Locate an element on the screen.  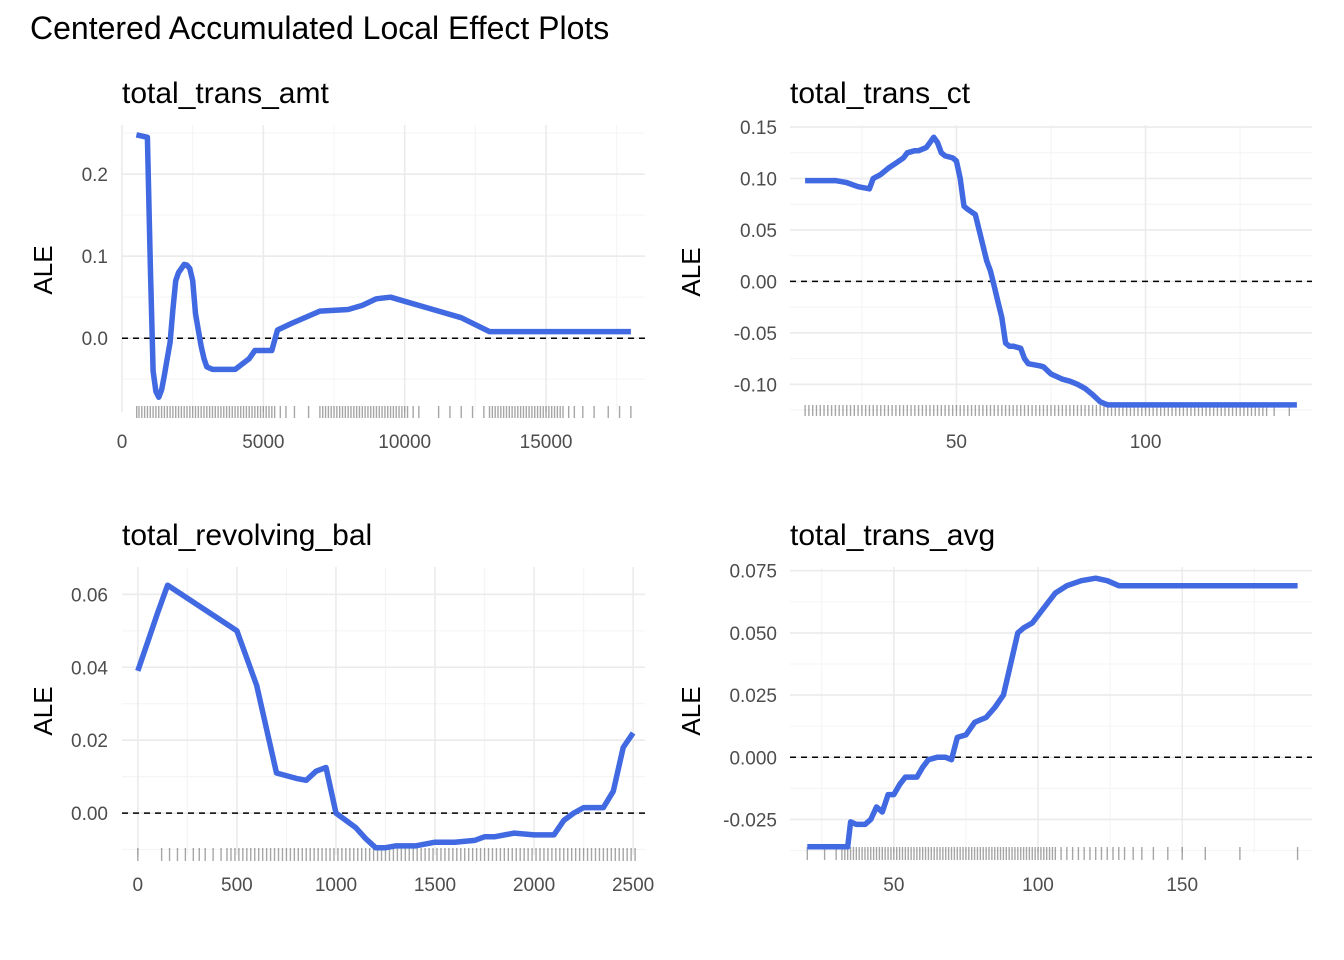
y-tick-label: 0.050 is located at coordinates (753, 634).